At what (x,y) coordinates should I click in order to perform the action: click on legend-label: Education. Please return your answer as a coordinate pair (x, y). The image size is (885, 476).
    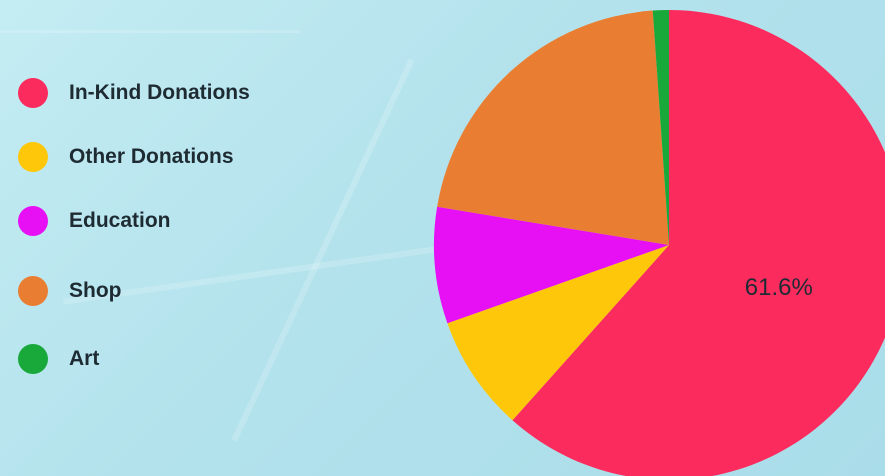
    Looking at the image, I should click on (120, 220).